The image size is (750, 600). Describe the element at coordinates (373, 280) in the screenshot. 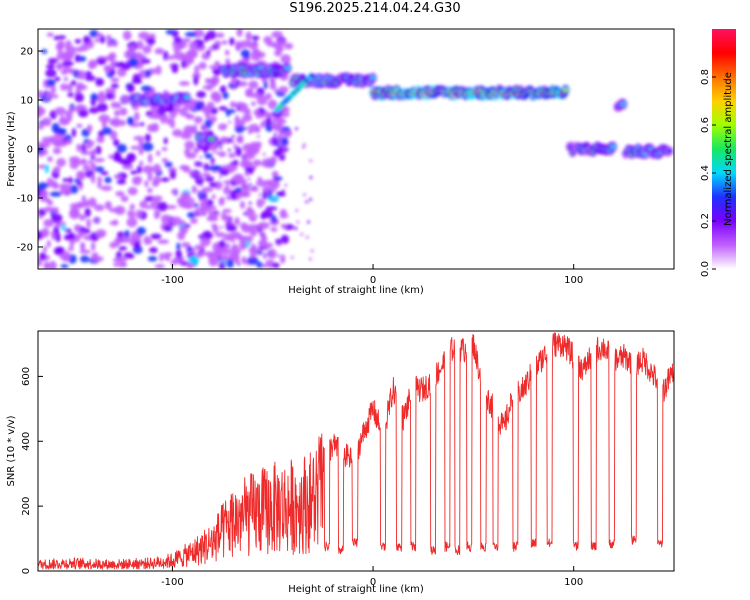

I see `x-tick-label: 0` at that location.